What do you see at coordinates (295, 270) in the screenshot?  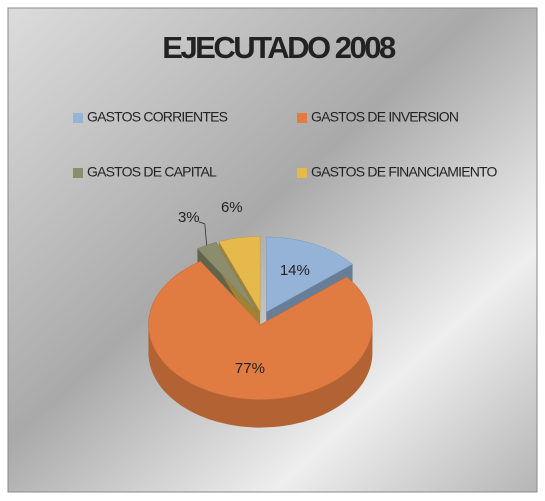 I see `data-label: 14%` at bounding box center [295, 270].